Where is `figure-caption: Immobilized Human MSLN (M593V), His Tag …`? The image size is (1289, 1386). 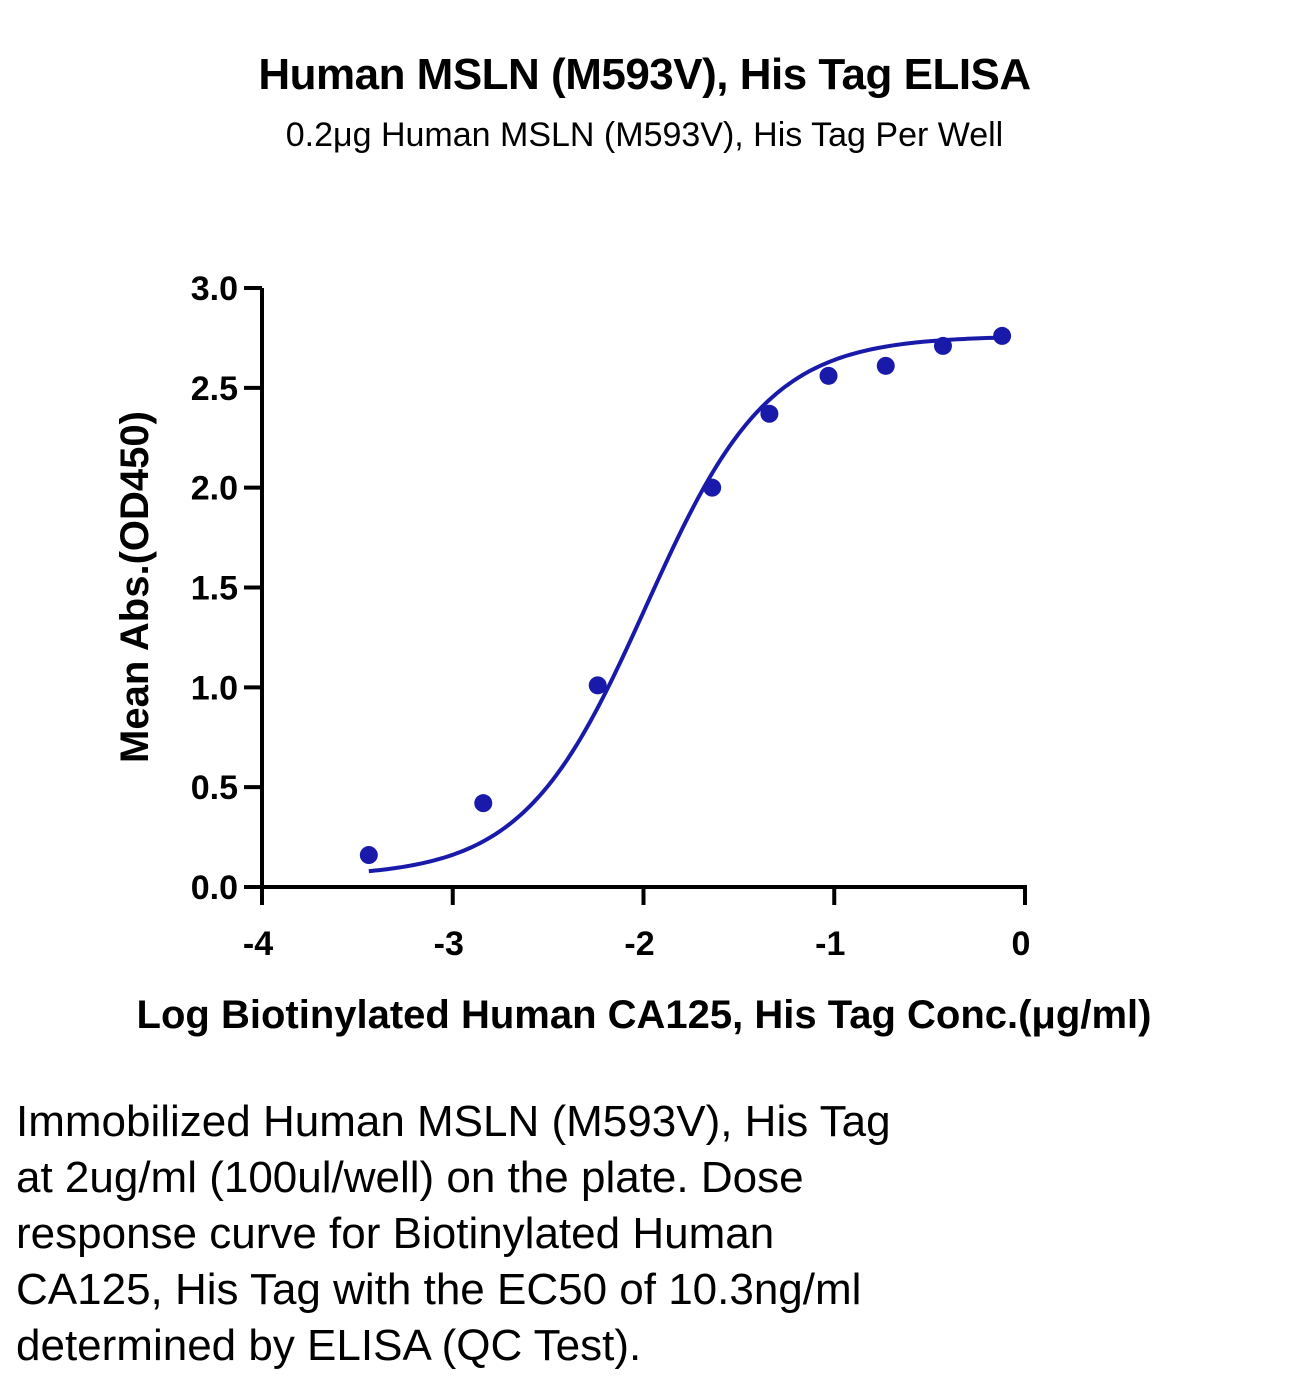 figure-caption: Immobilized Human MSLN (M593V), His Tag … is located at coordinates (453, 1233).